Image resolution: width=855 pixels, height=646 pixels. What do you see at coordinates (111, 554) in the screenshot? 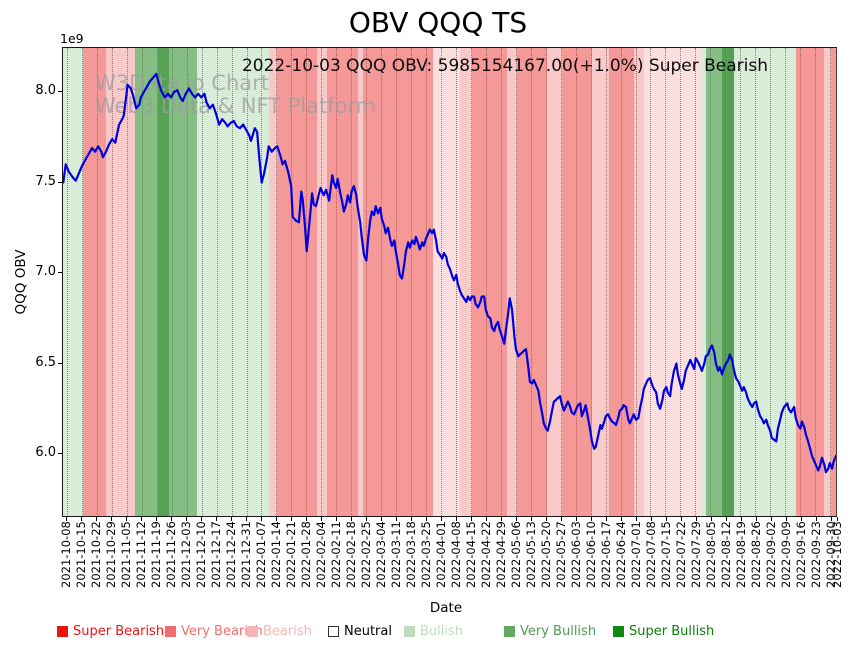
I see `x-tick-label: 2021-10-29` at bounding box center [111, 554].